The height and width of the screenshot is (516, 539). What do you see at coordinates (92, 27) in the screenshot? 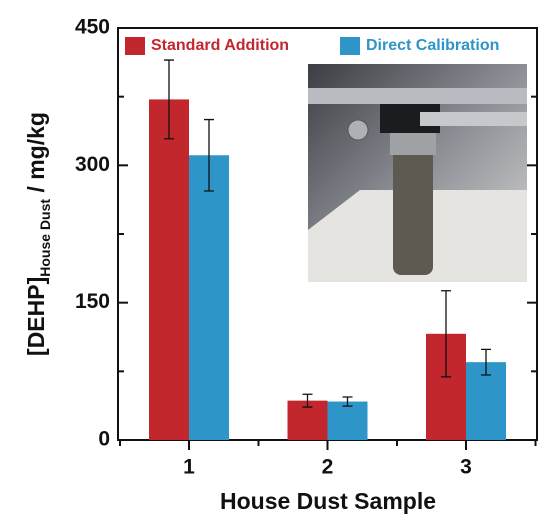
I see `y-tick-label: 450` at bounding box center [92, 27].